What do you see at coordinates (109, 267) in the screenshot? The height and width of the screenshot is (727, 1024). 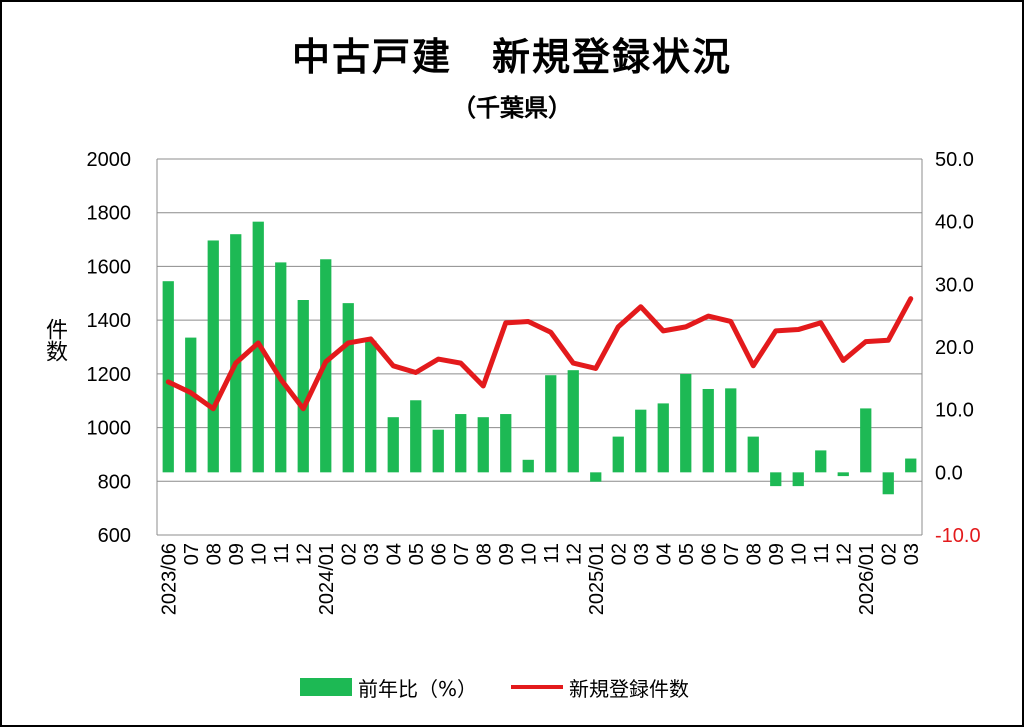 I see `y-left-tick-label: 1600` at bounding box center [109, 267].